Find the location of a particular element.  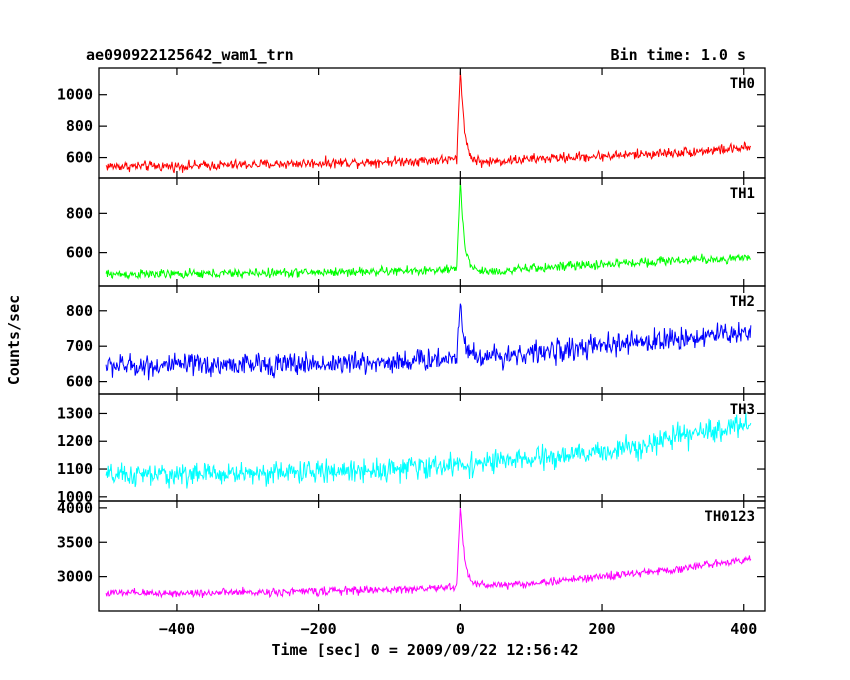

panel-frame-th0123 is located at coordinates (432, 556).